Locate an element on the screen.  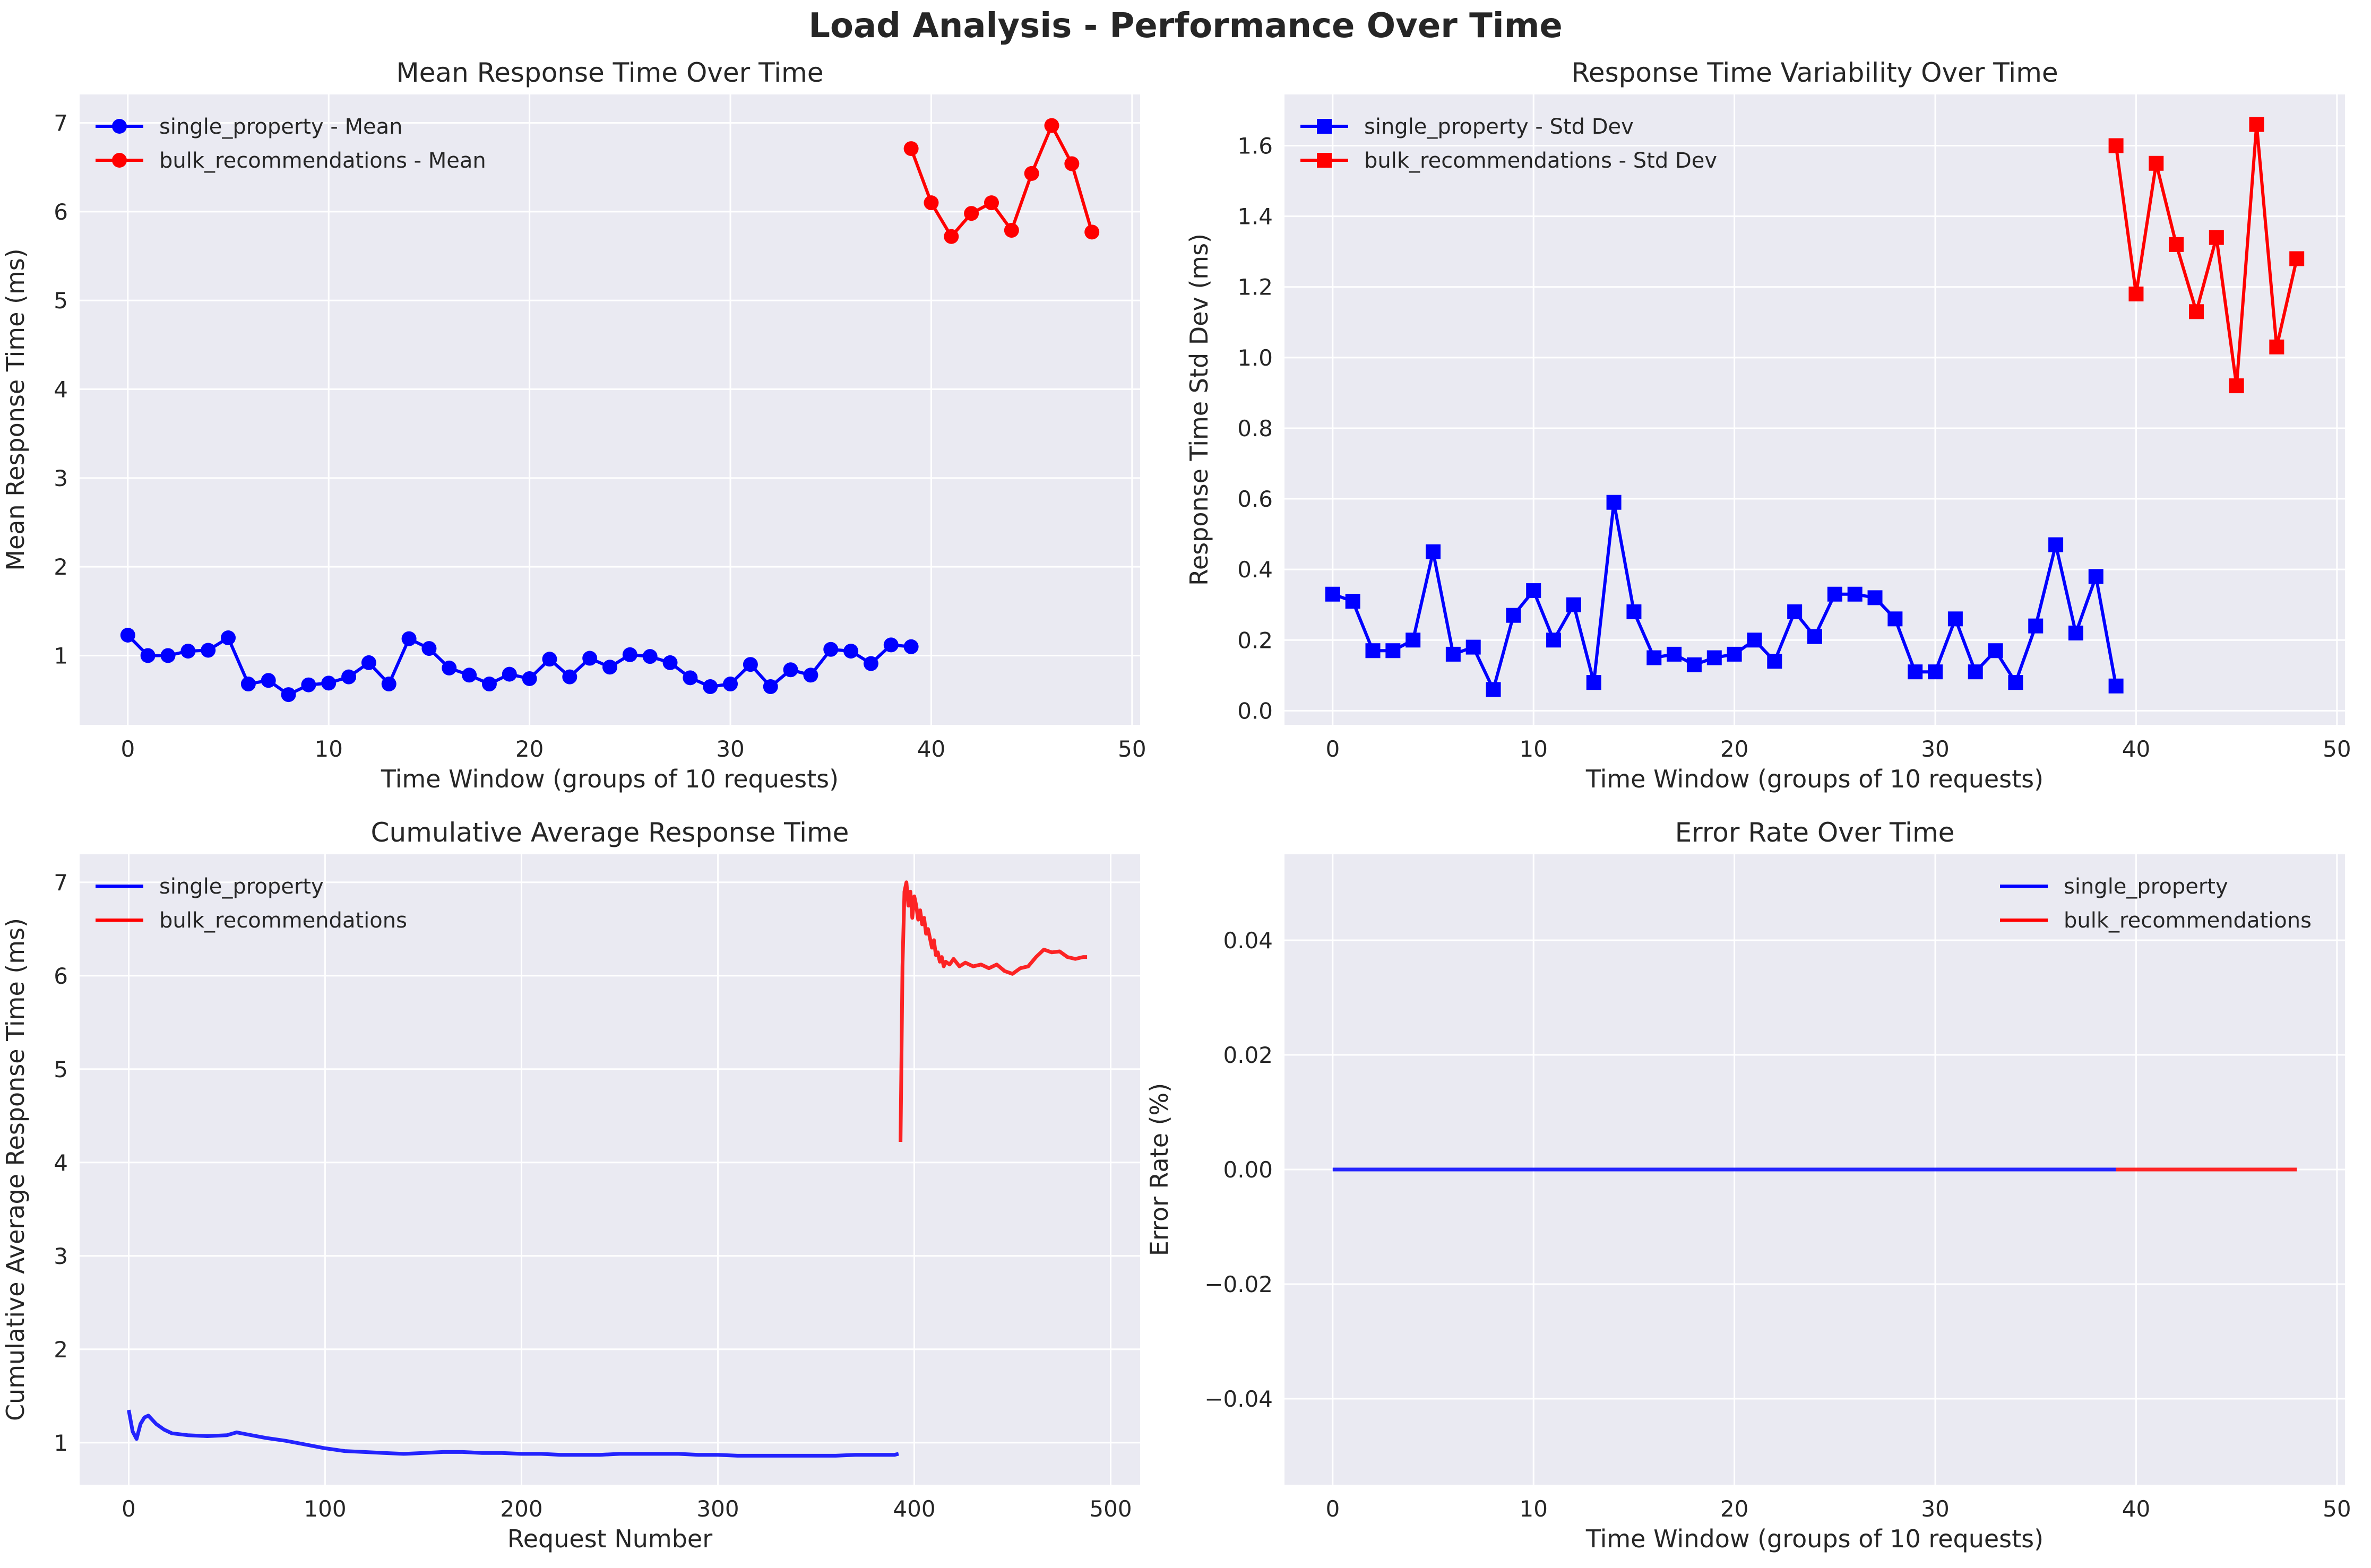
x-tick-label: 400 is located at coordinates (914, 1509).